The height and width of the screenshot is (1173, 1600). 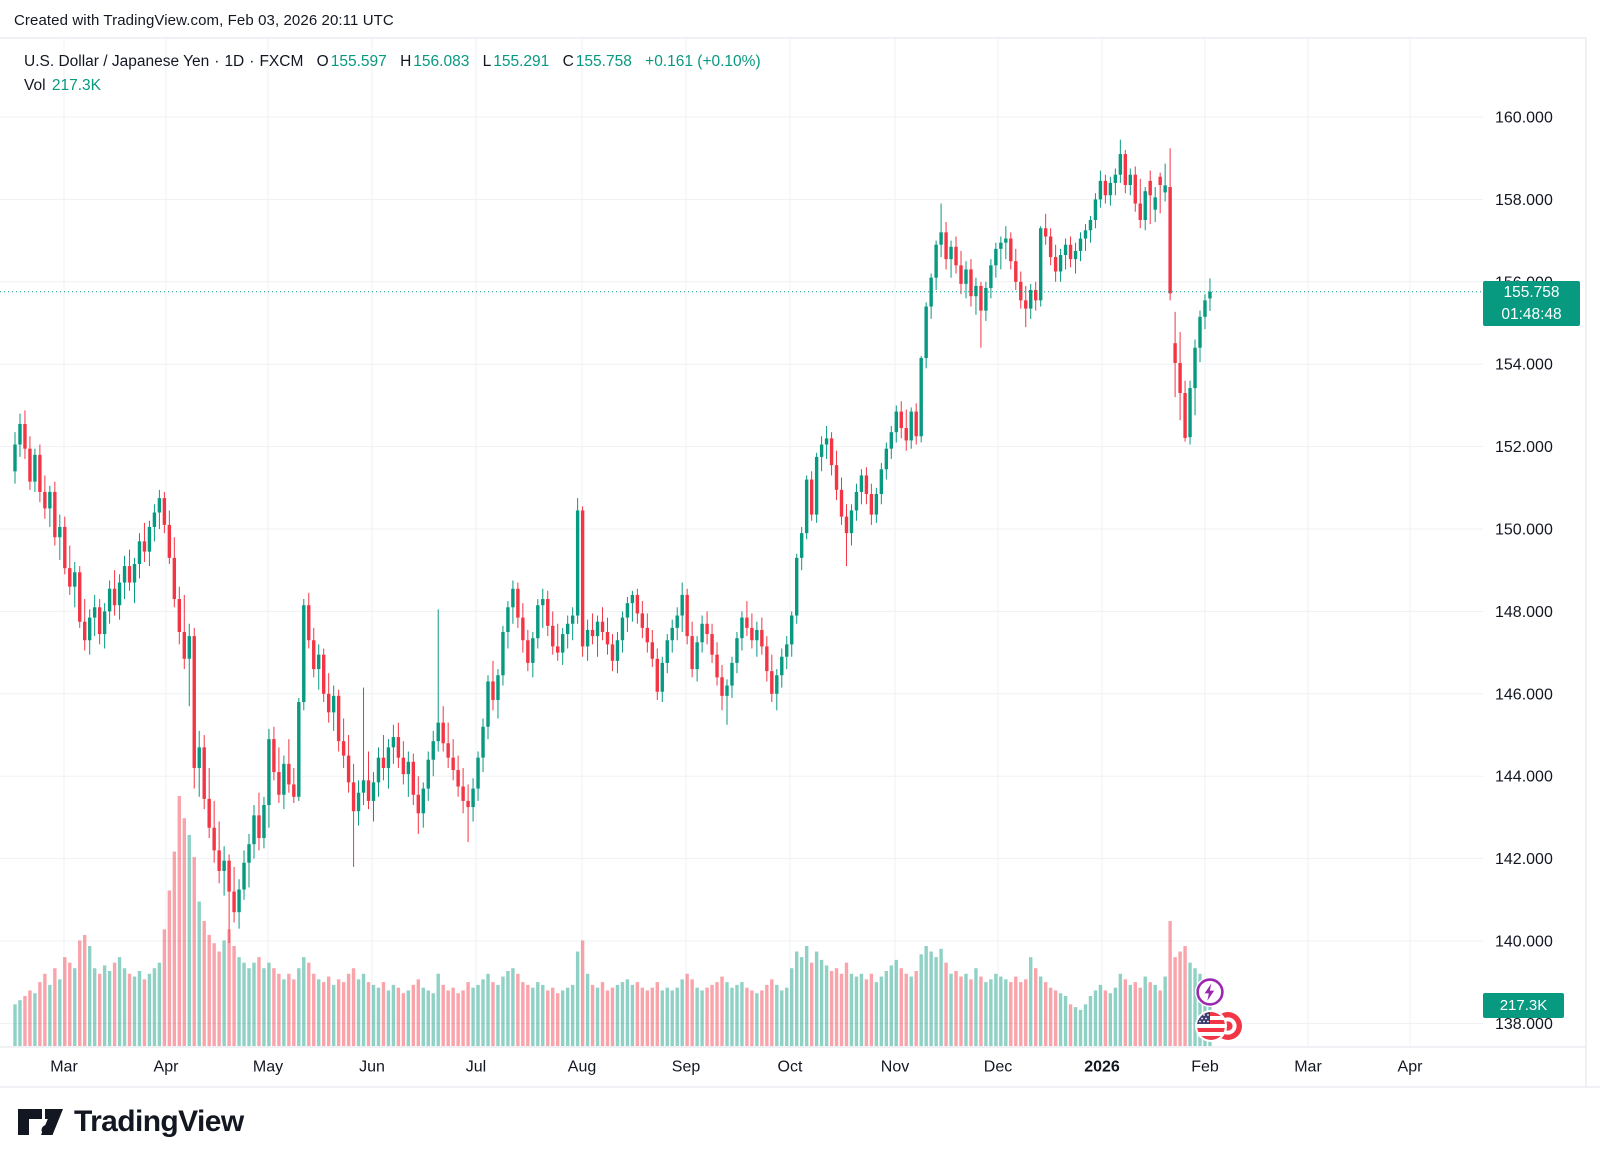 I want to click on time-axis-label: Mar, so click(x=64, y=1067).